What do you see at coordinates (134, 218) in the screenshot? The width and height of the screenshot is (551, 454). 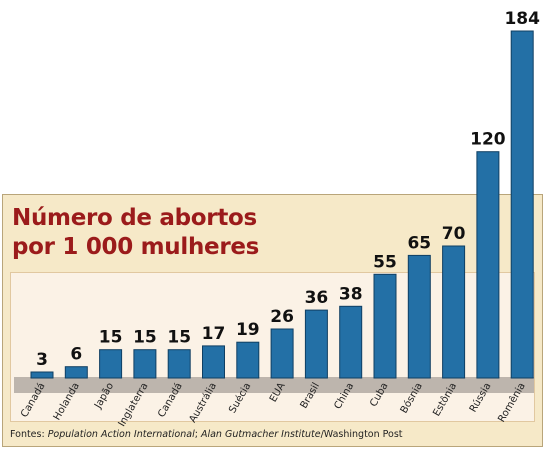 I see `chart-title-line-1: Número de abortos` at bounding box center [134, 218].